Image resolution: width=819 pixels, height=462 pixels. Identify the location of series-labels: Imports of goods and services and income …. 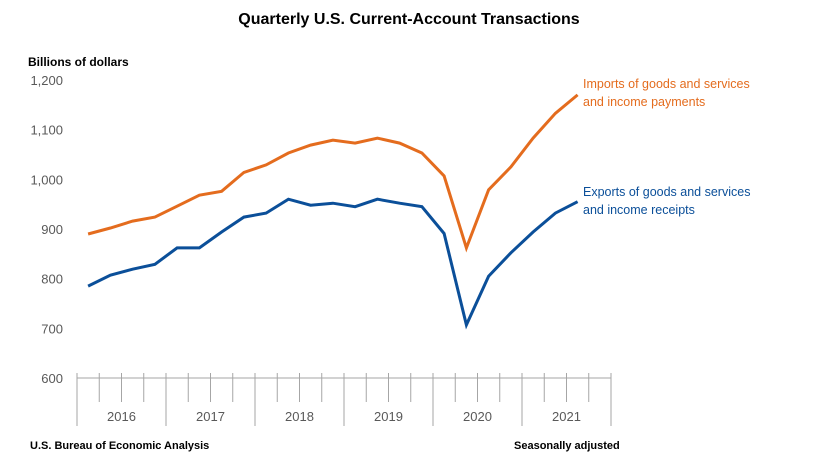
(666, 147).